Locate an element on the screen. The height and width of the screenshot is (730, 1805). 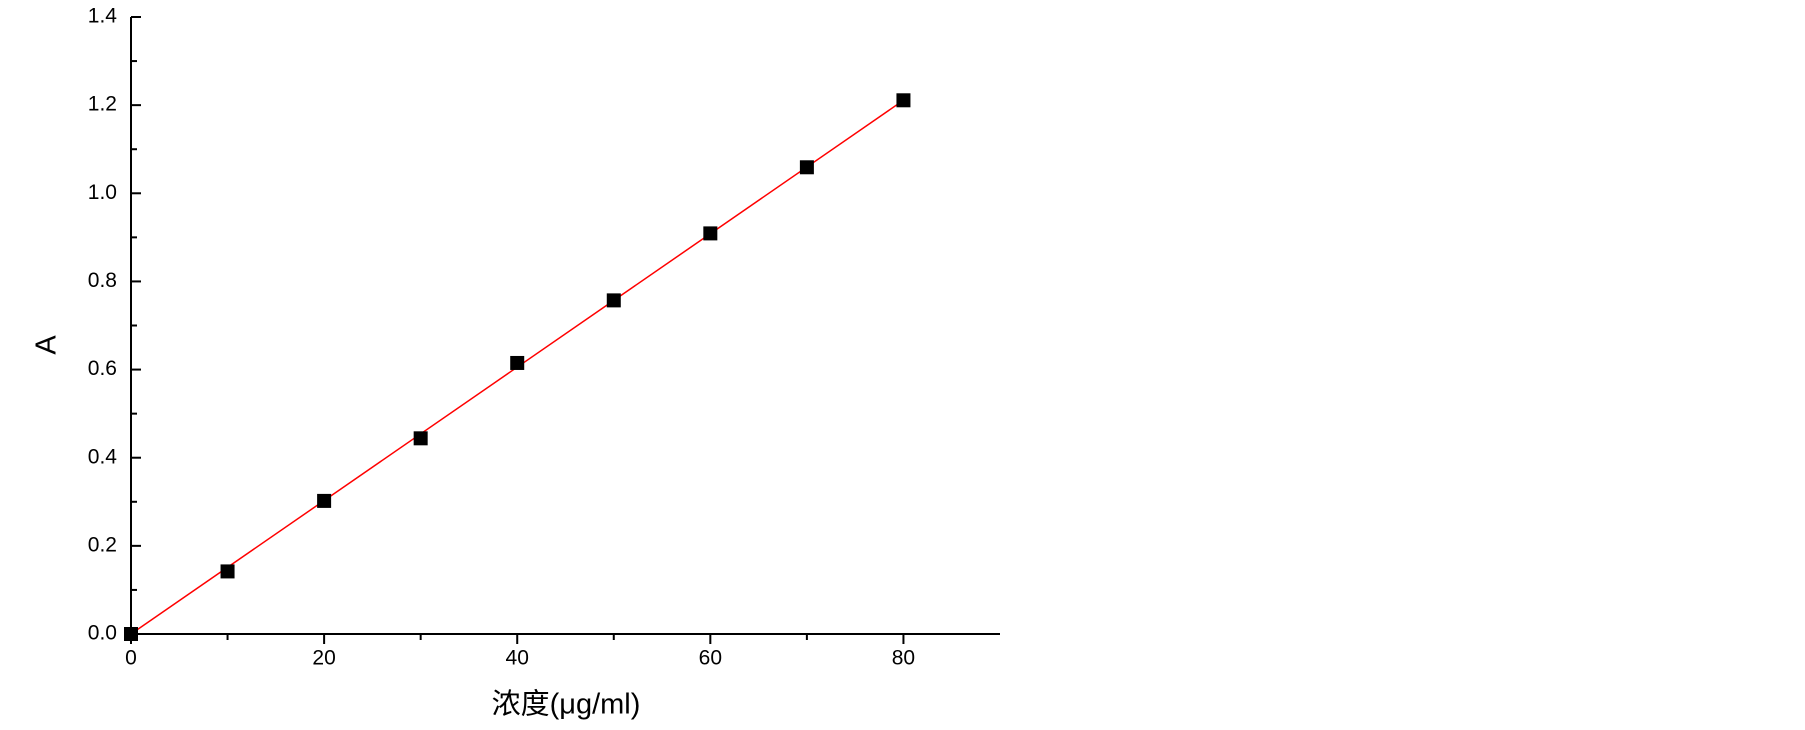
x-tick-label: 20 is located at coordinates (323, 658).